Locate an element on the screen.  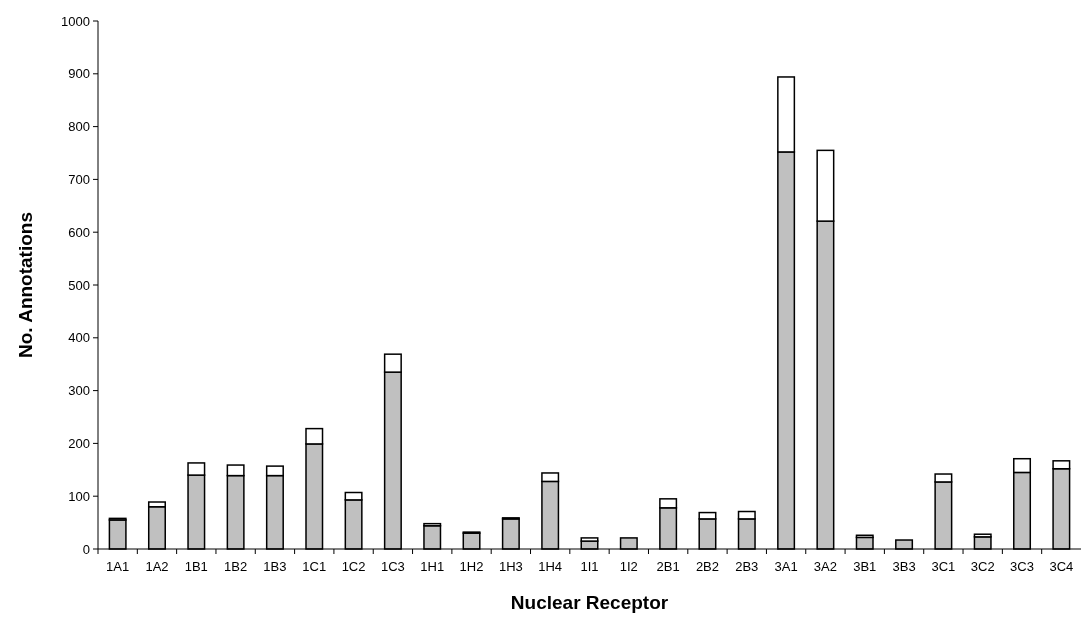
x-tick-label: 1H1 is located at coordinates (432, 566).